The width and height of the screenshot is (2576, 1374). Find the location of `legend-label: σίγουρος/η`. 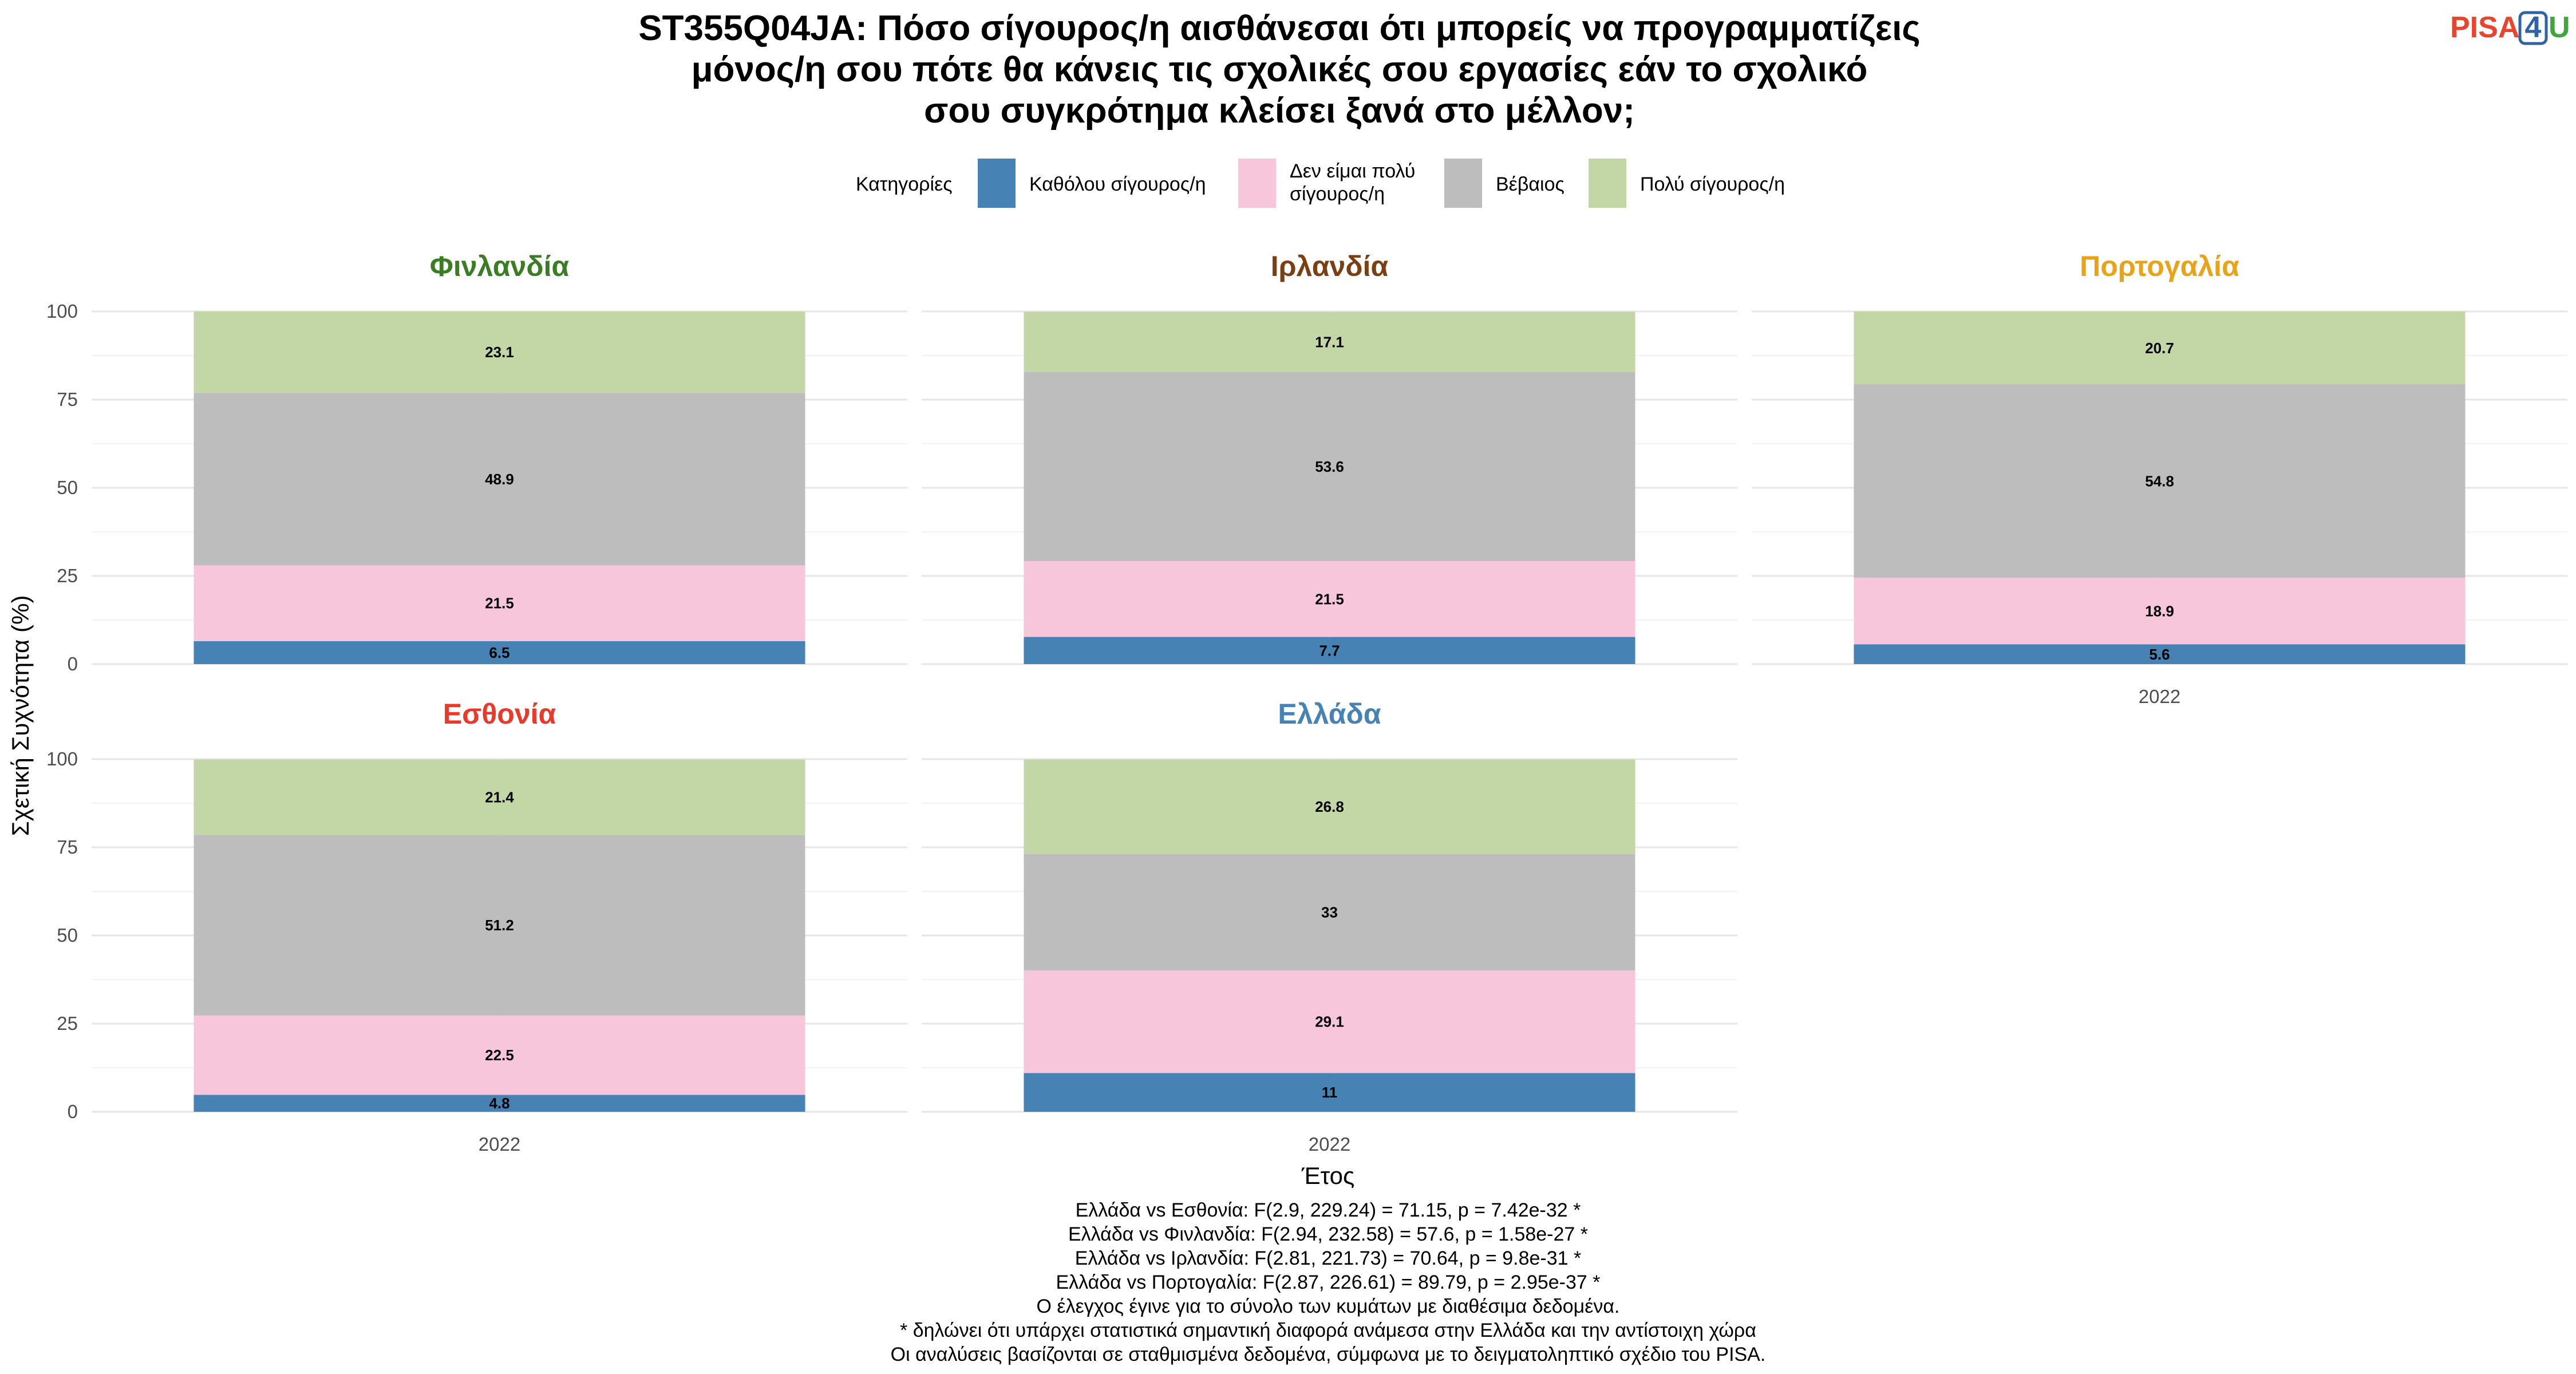

legend-label: σίγουρος/η is located at coordinates (1337, 194).